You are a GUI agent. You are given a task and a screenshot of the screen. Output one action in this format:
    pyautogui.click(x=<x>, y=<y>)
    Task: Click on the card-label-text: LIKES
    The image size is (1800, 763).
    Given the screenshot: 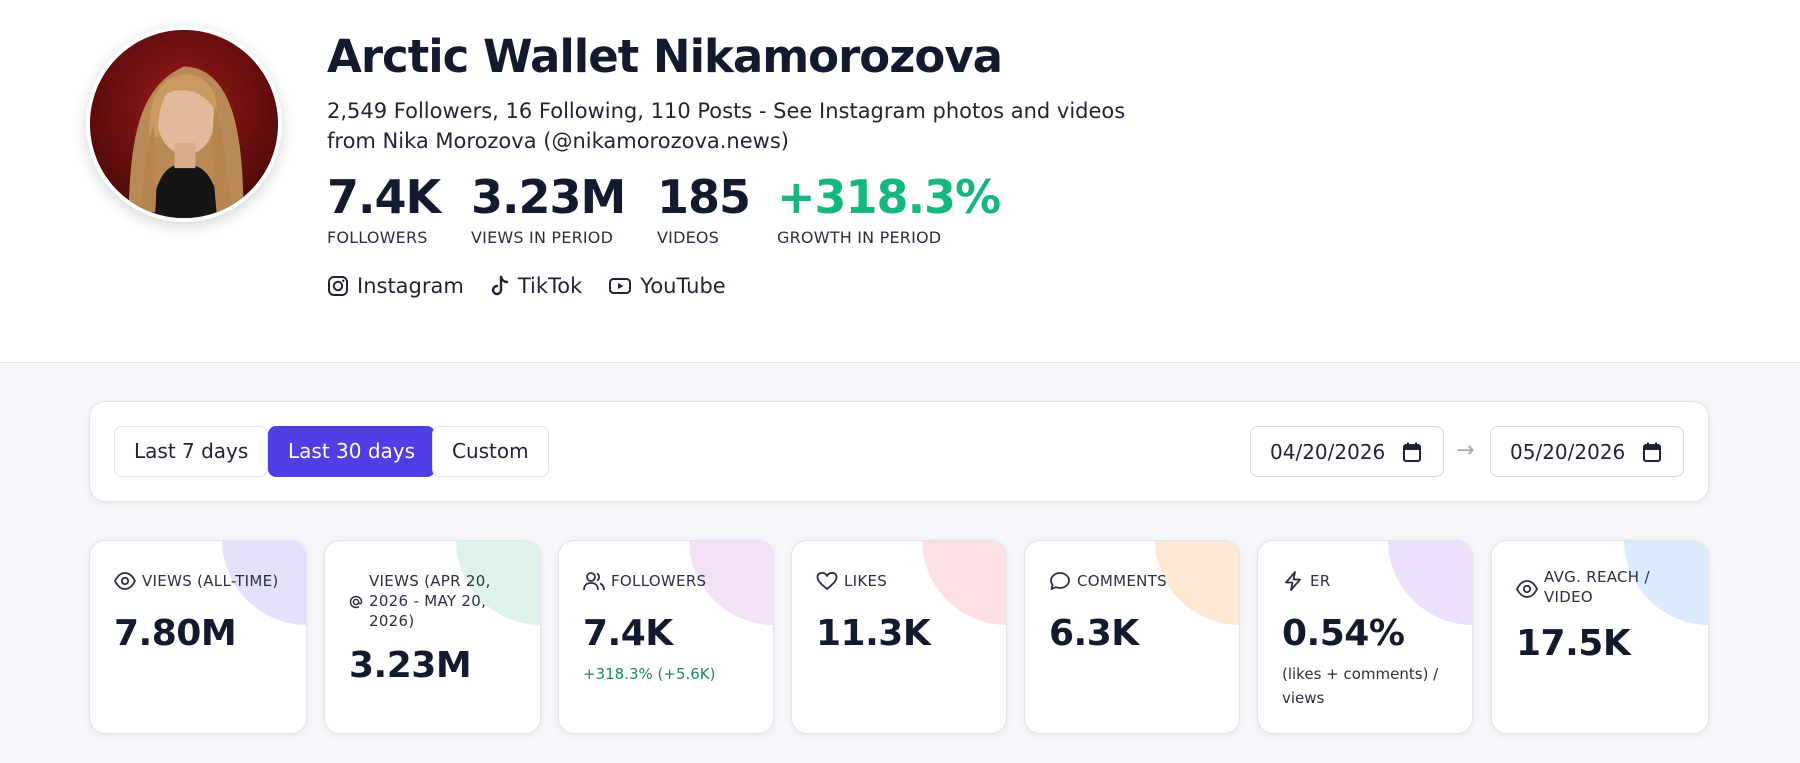 What is the action you would take?
    pyautogui.click(x=866, y=581)
    